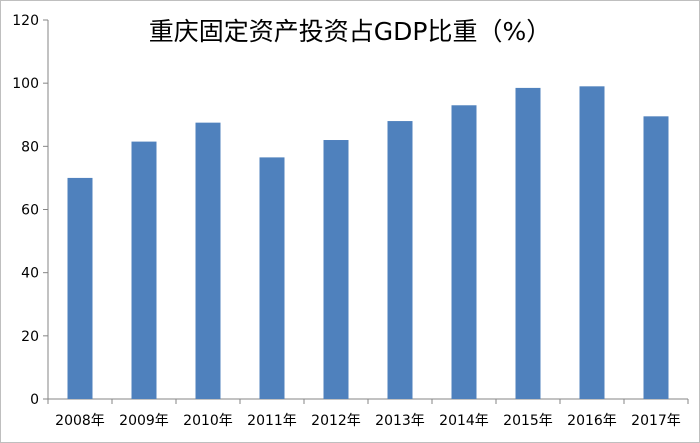 Image resolution: width=700 pixels, height=443 pixels. Describe the element at coordinates (464, 421) in the screenshot. I see `x-tick-label: 2014年` at that location.